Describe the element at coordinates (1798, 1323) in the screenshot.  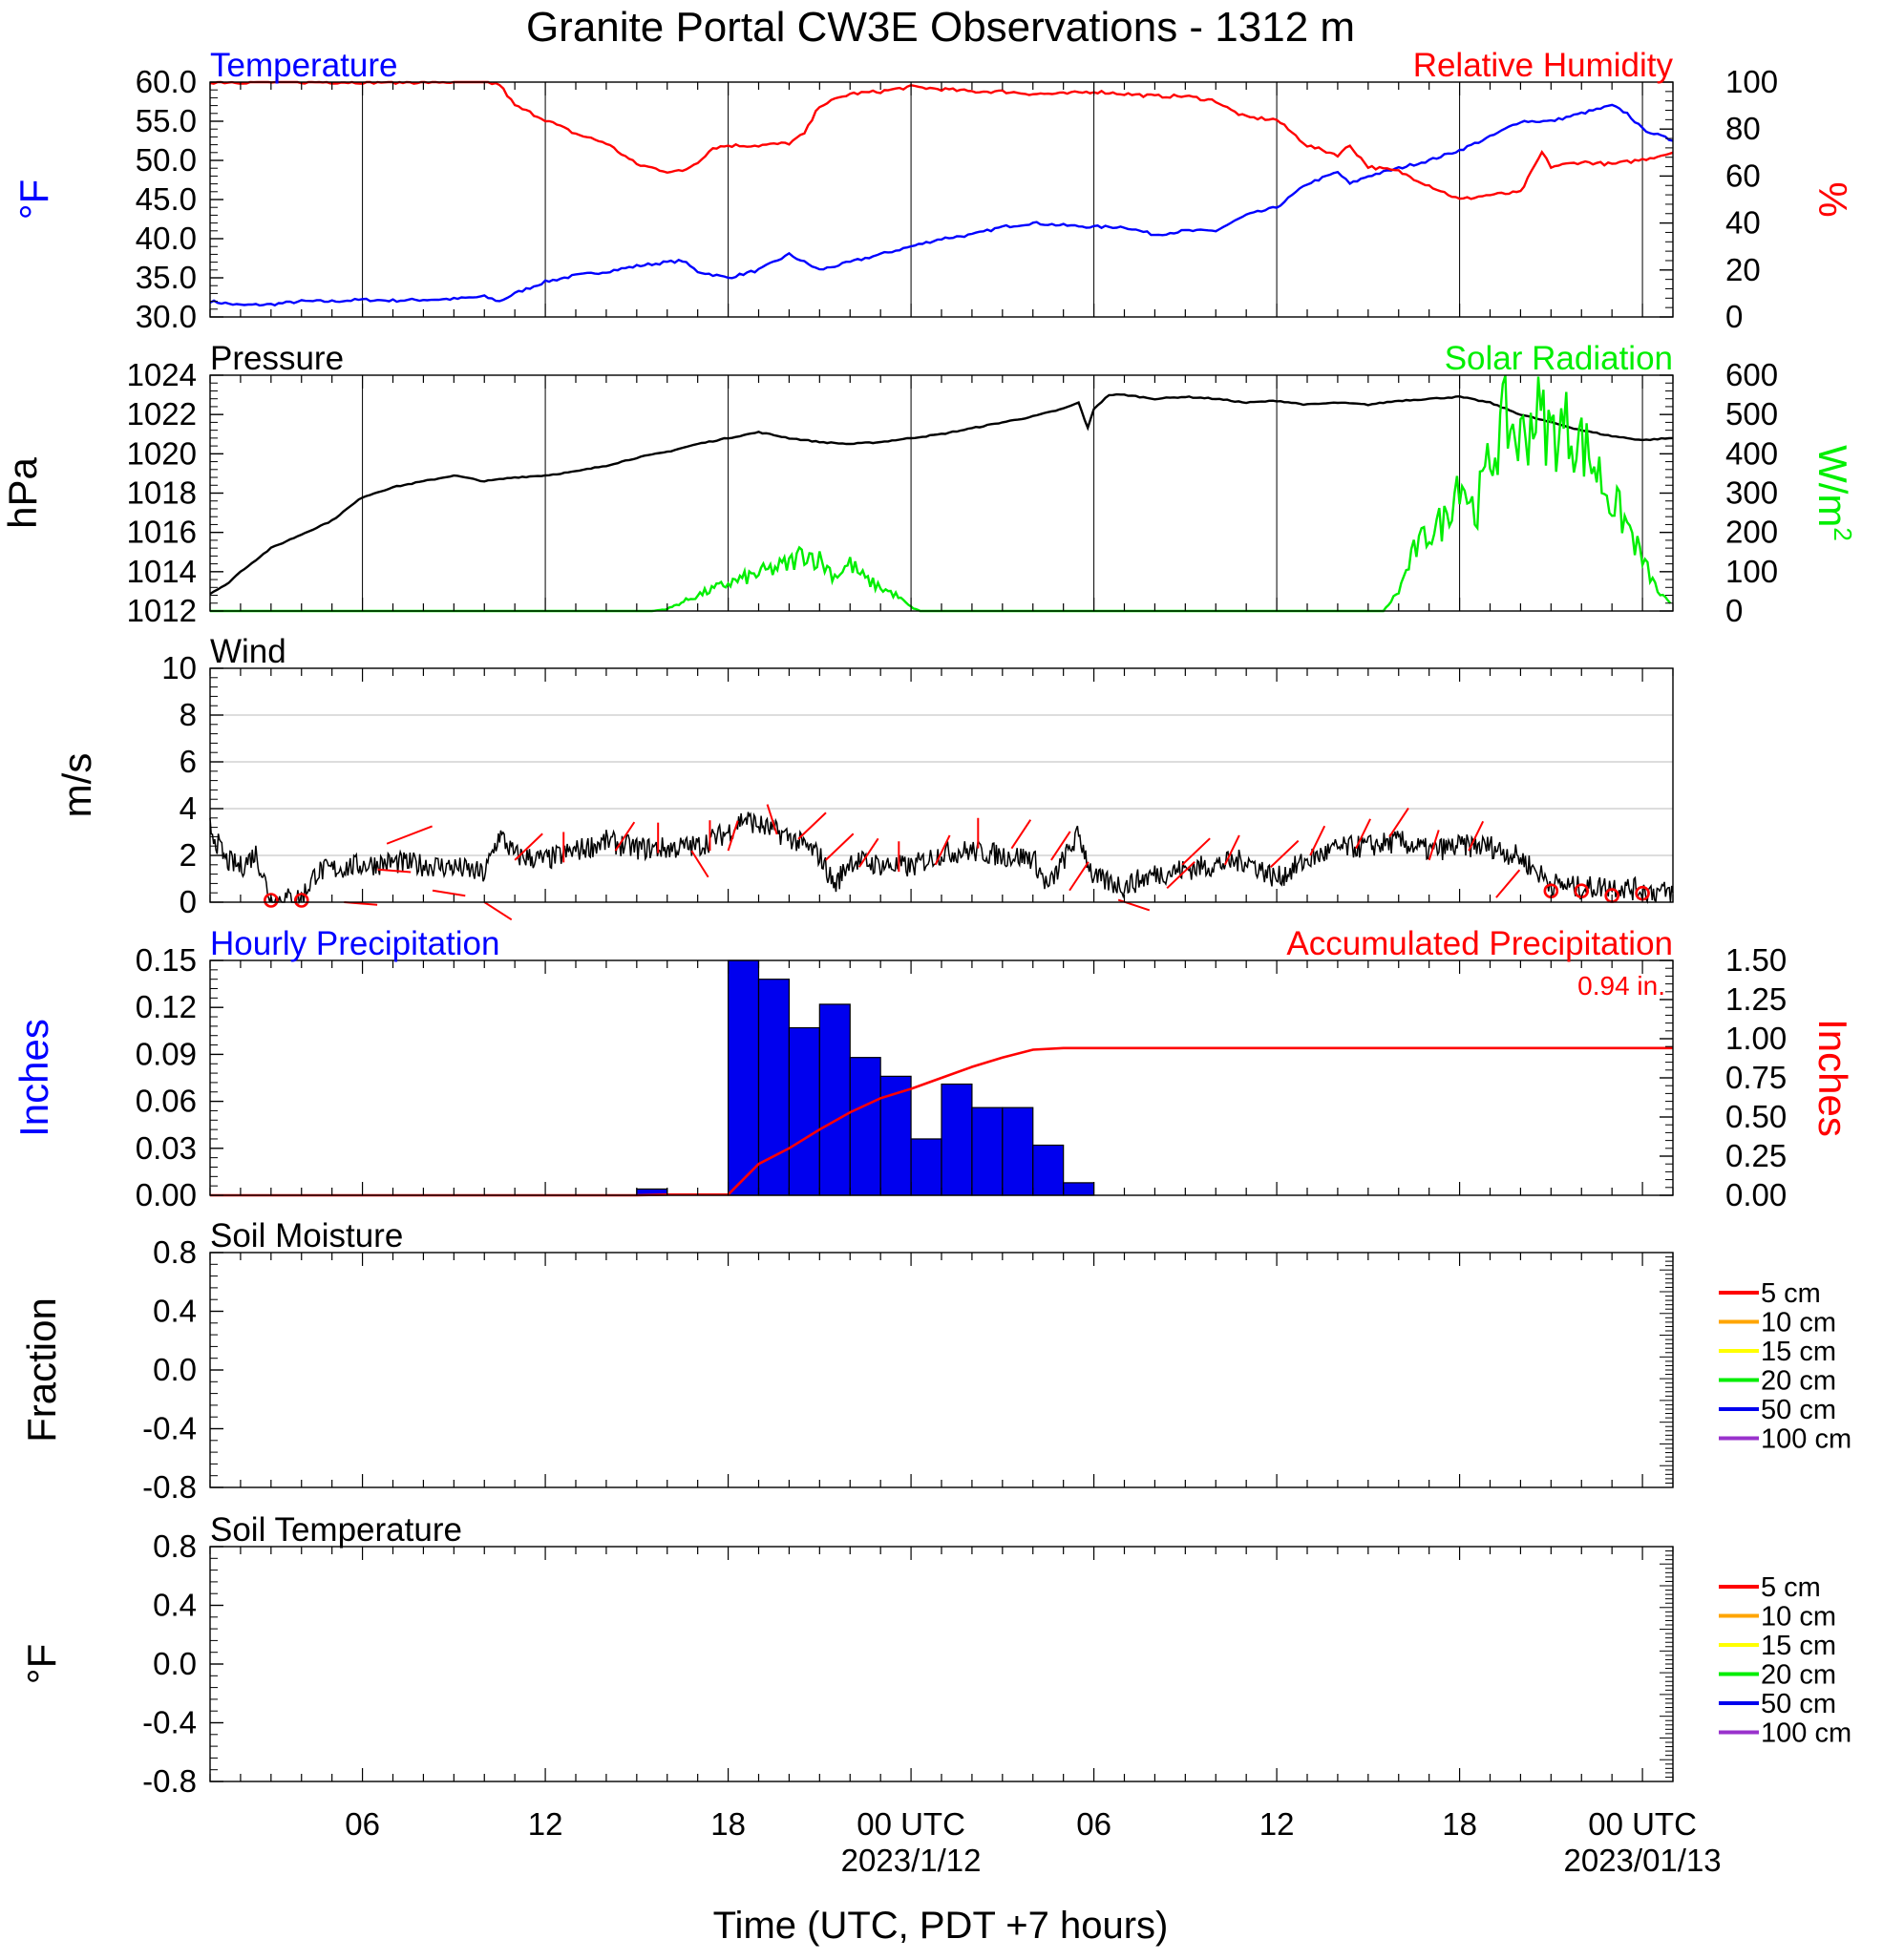
I see `legend-label: 10 cm` at that location.